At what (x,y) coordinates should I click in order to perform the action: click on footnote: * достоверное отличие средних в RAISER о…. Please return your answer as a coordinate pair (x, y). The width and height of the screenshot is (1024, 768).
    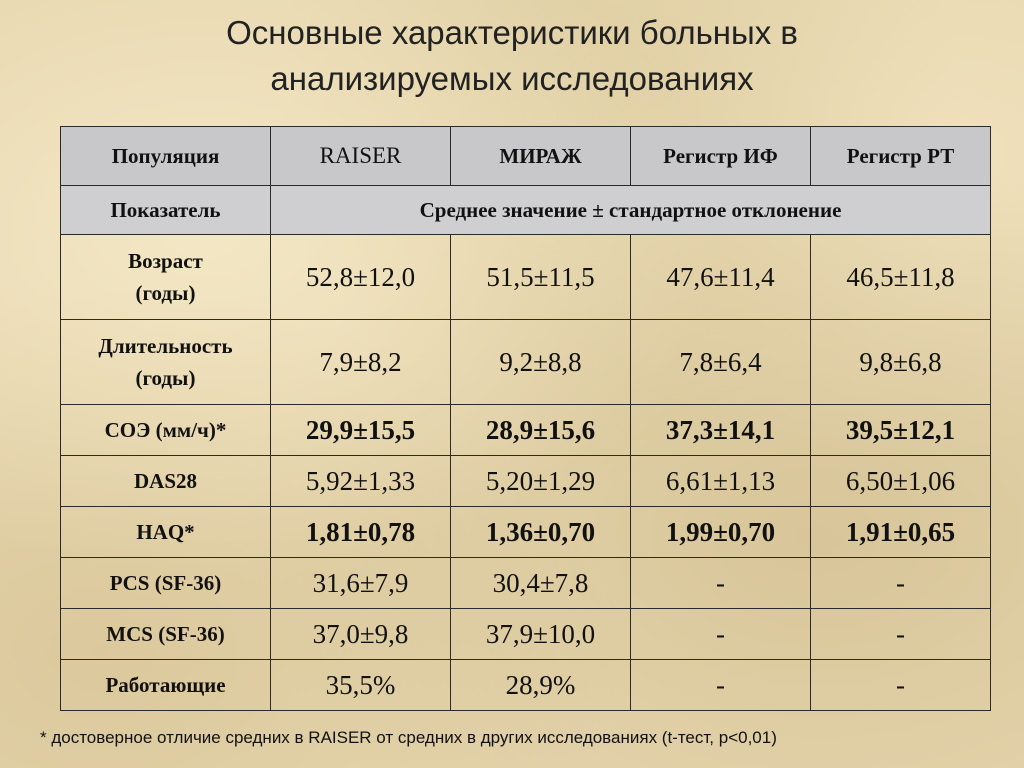
    Looking at the image, I should click on (408, 738).